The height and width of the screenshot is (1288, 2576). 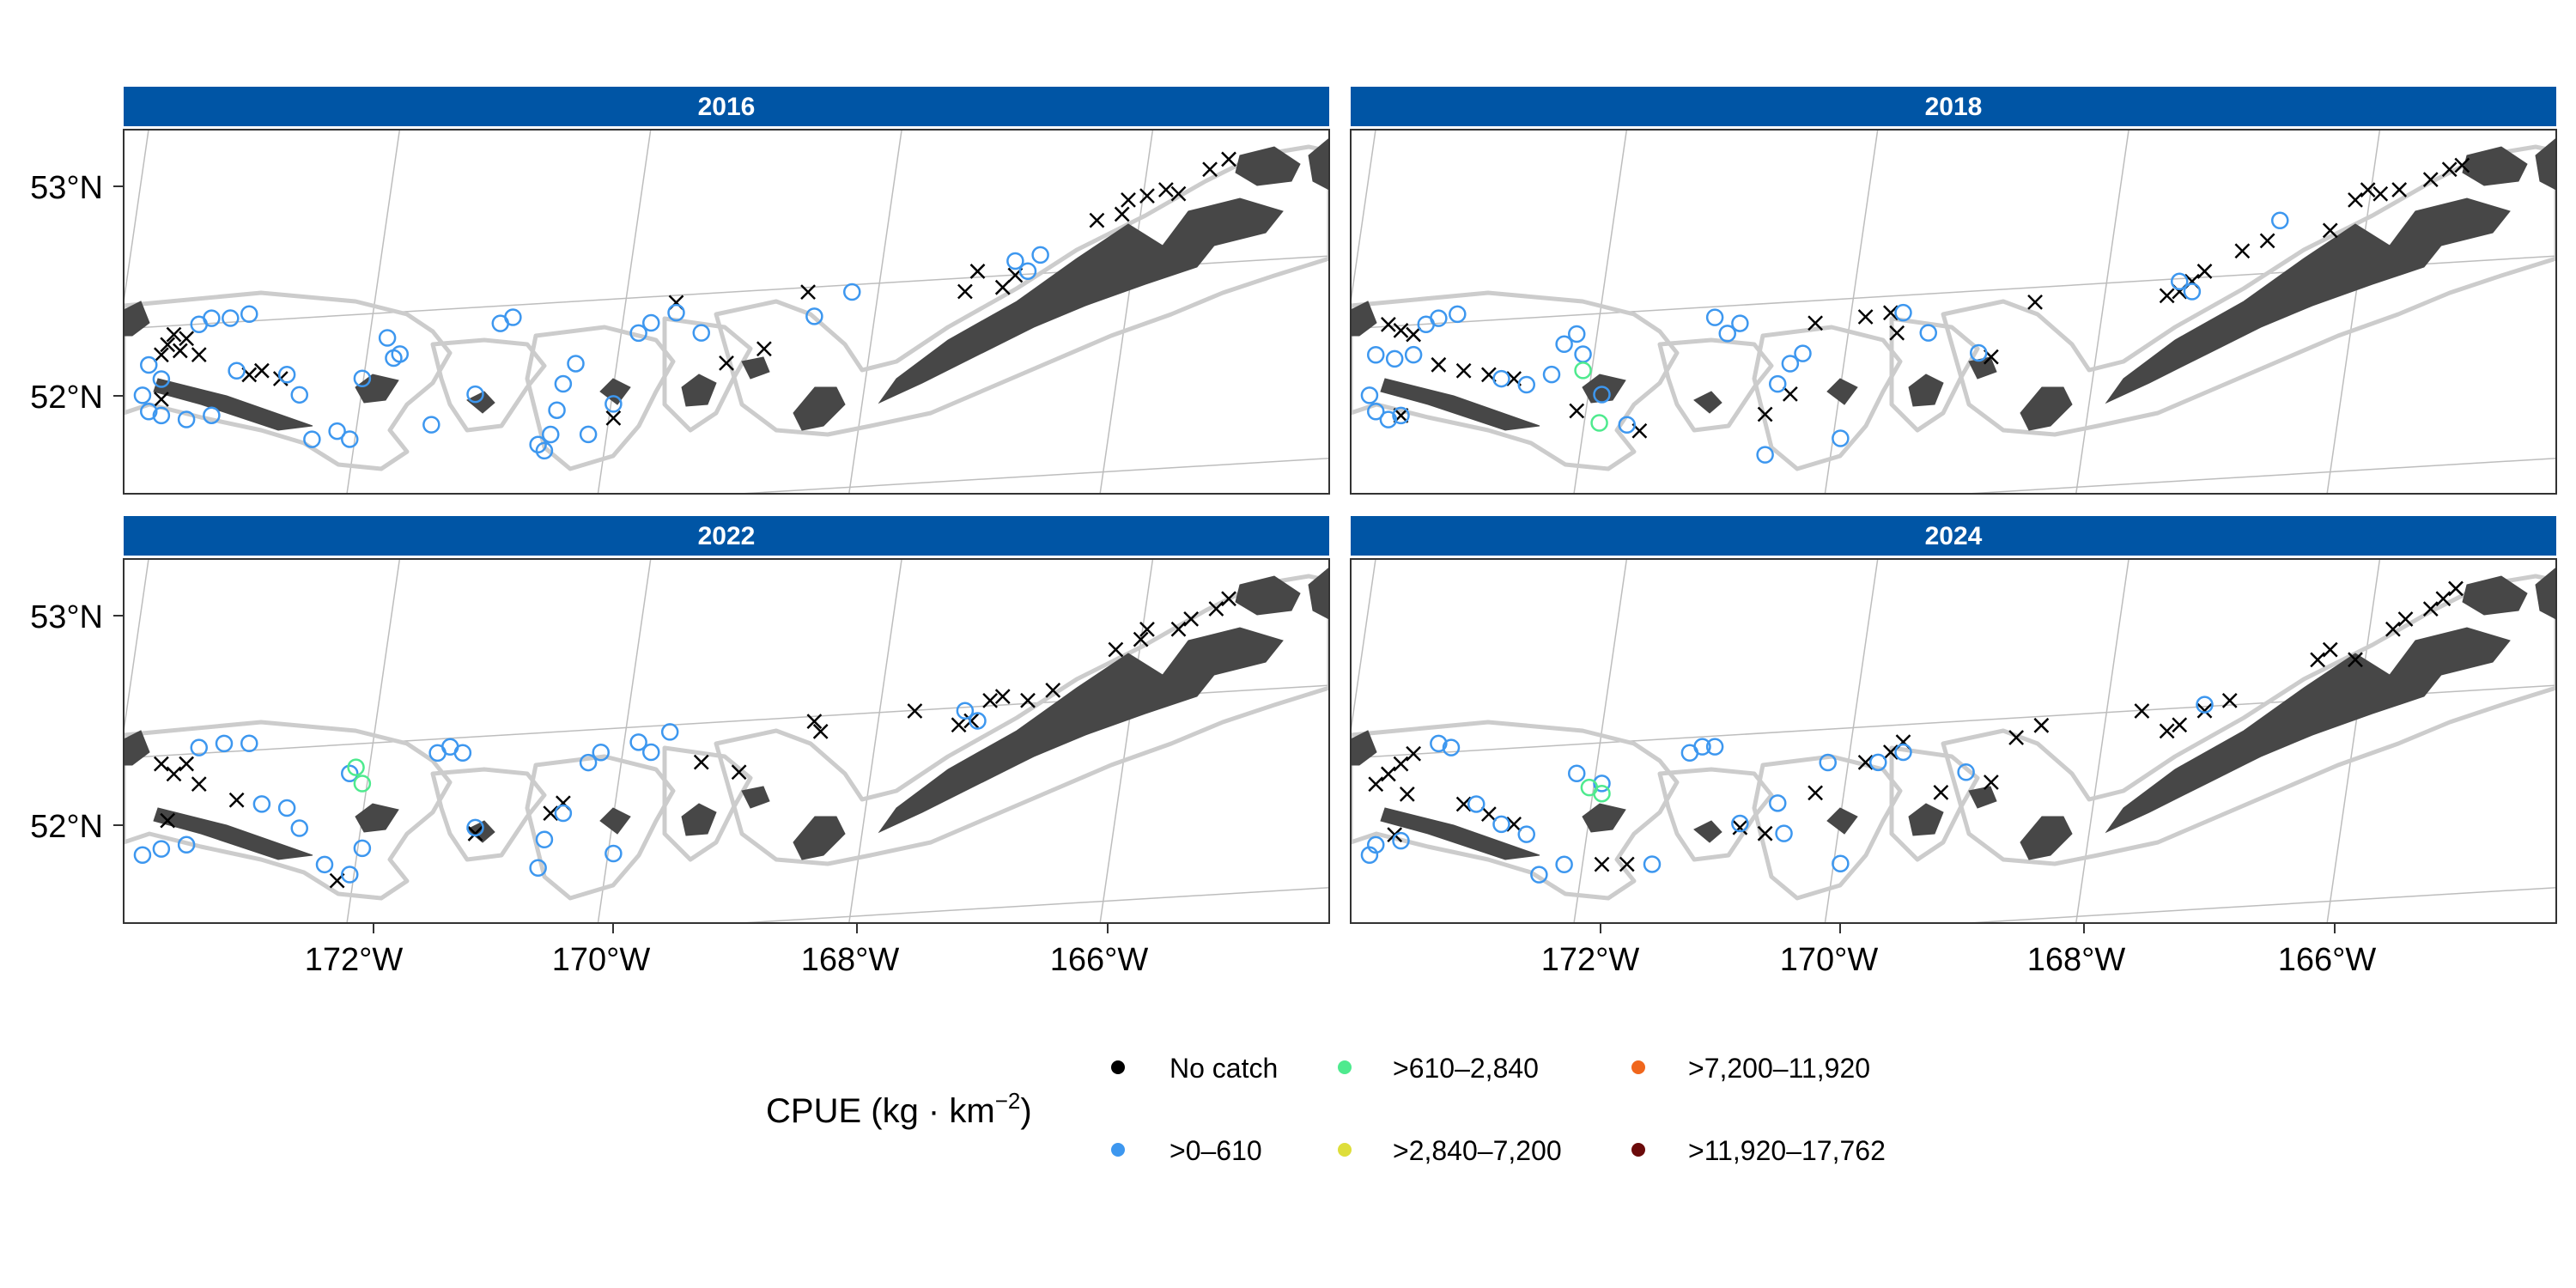 I want to click on legend-item-no-catch: No catch, so click(x=1195, y=1068).